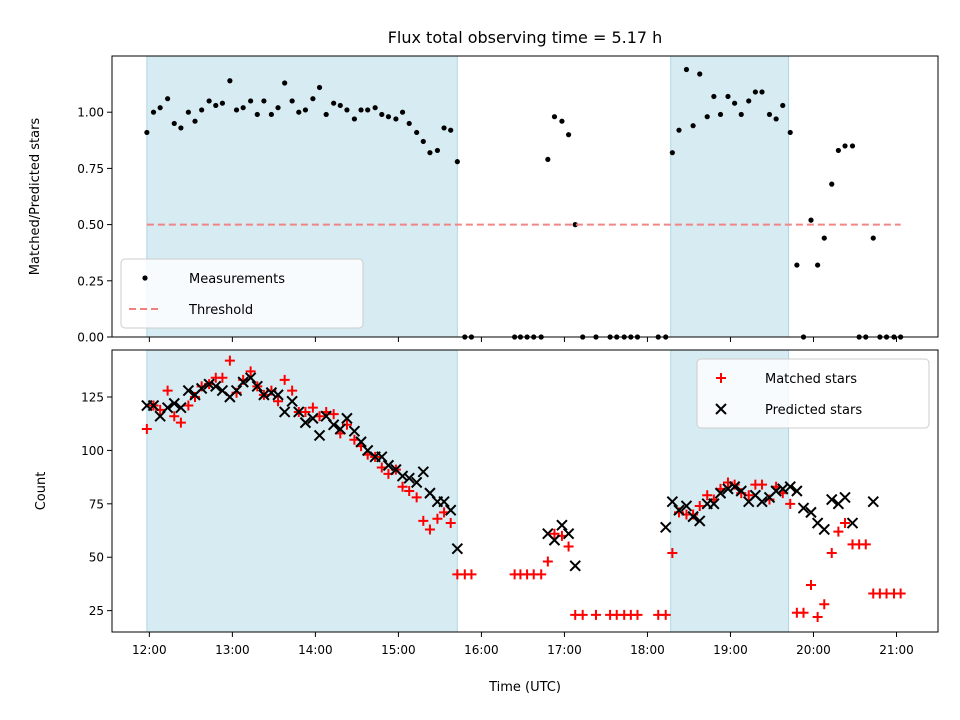  Describe the element at coordinates (524, 687) in the screenshot. I see `x-axis-label: Time (UTC)` at that location.